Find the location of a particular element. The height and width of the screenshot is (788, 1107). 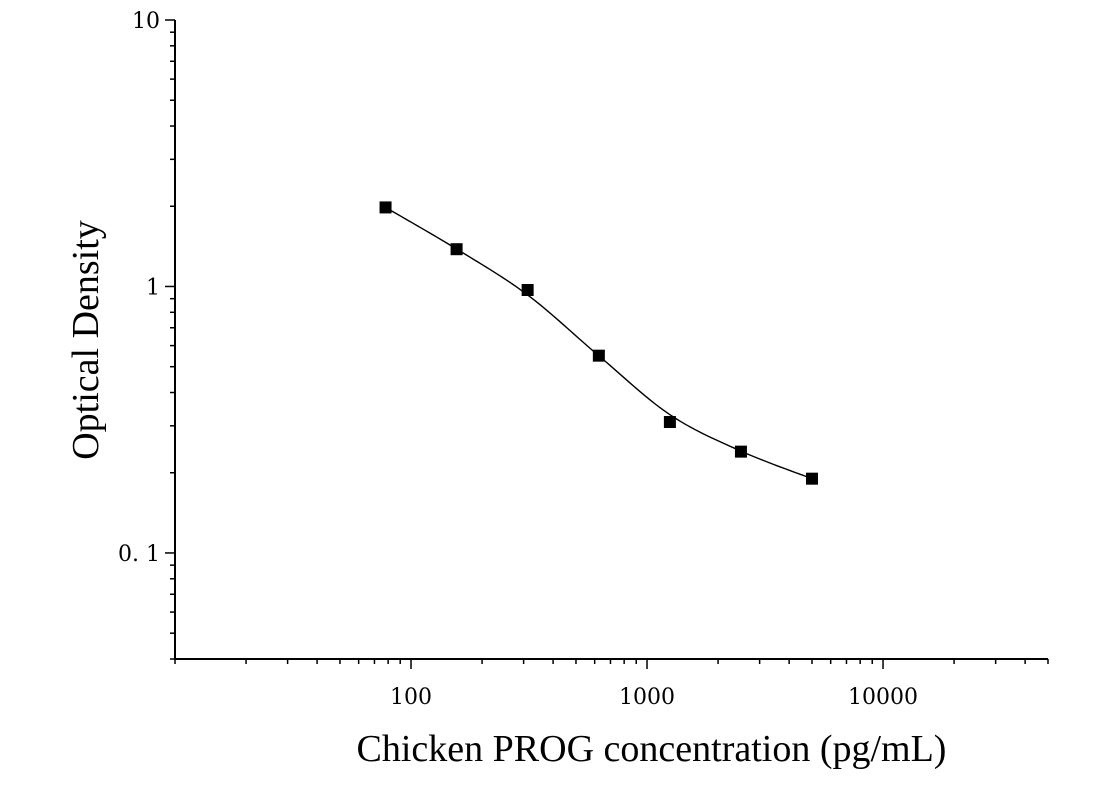

y-ticks is located at coordinates (170, 339).